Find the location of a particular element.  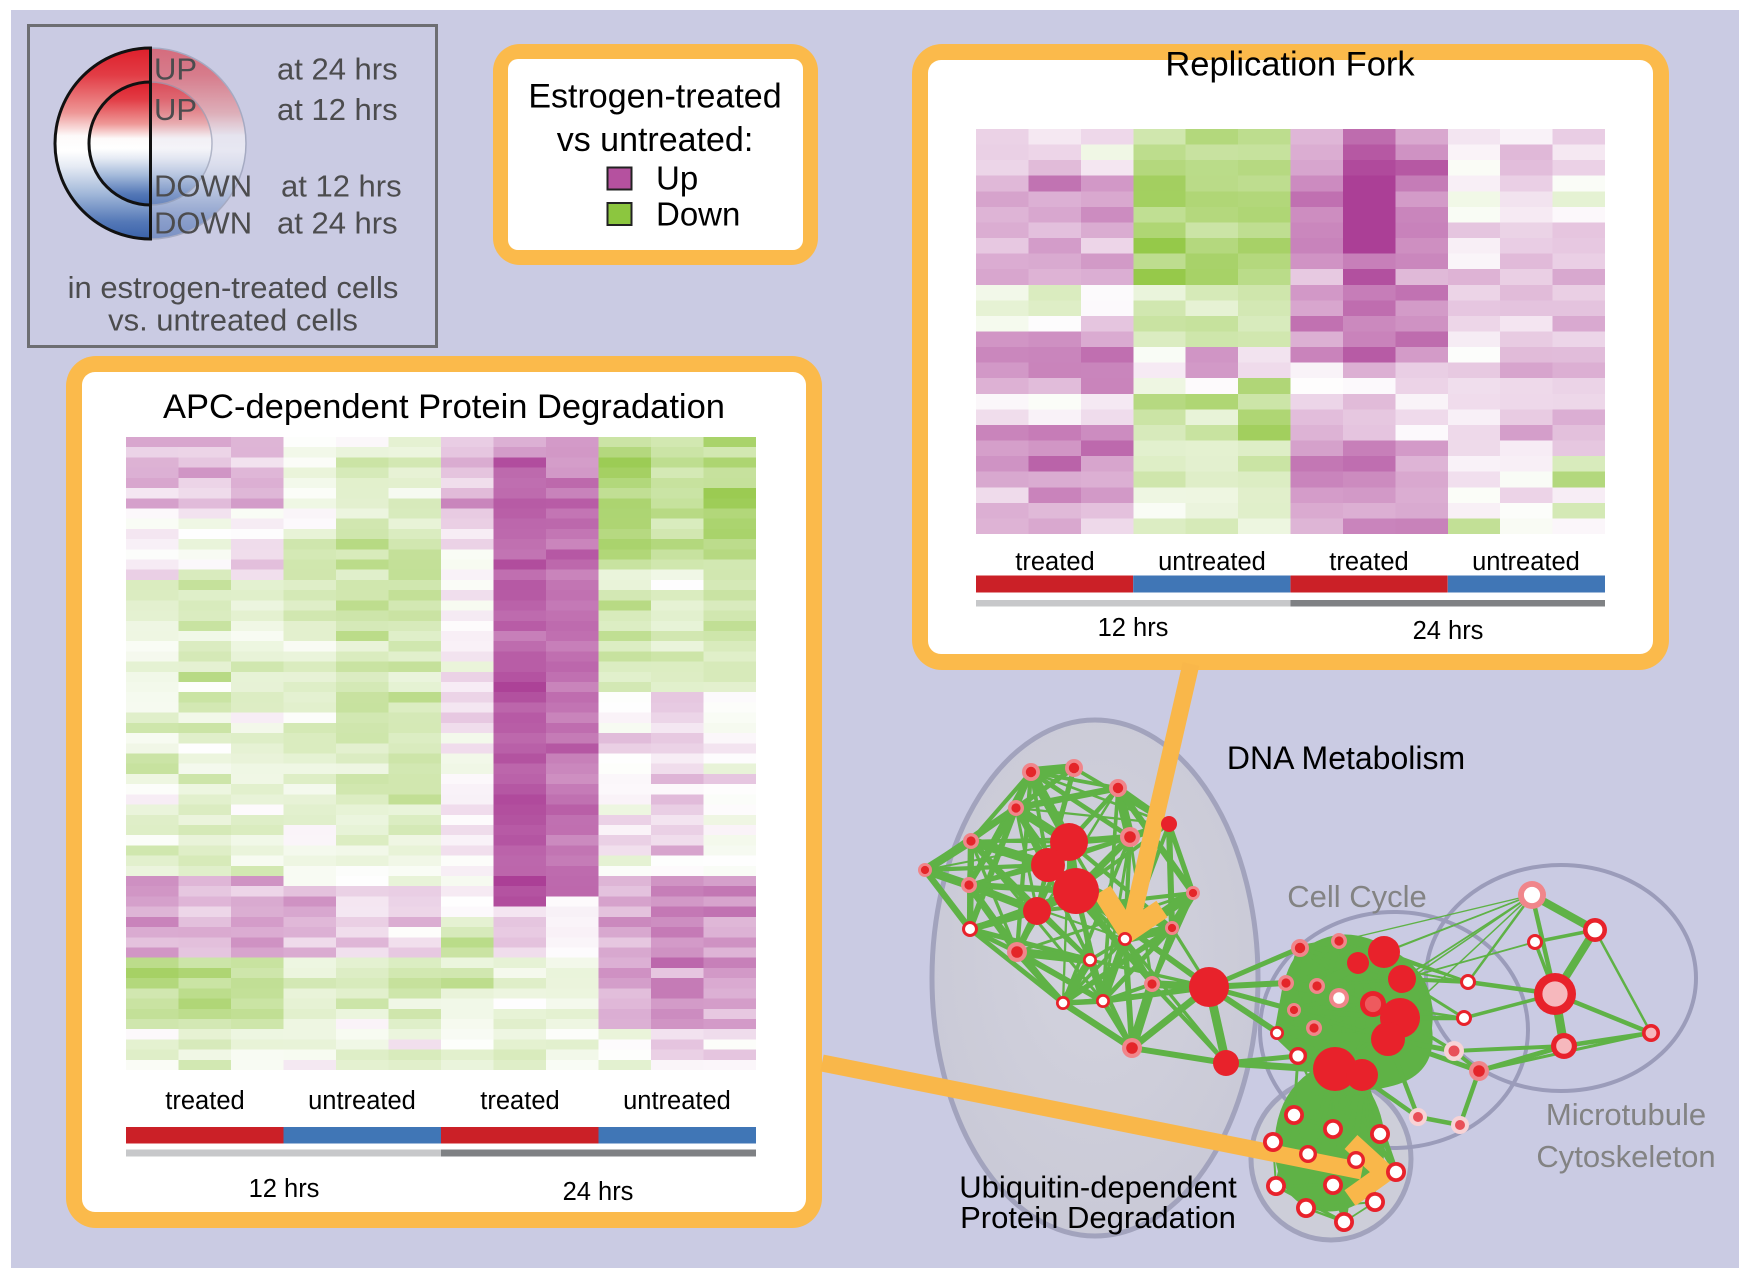

svg-text: Estrogen-treated is located at coordinates (654, 97).